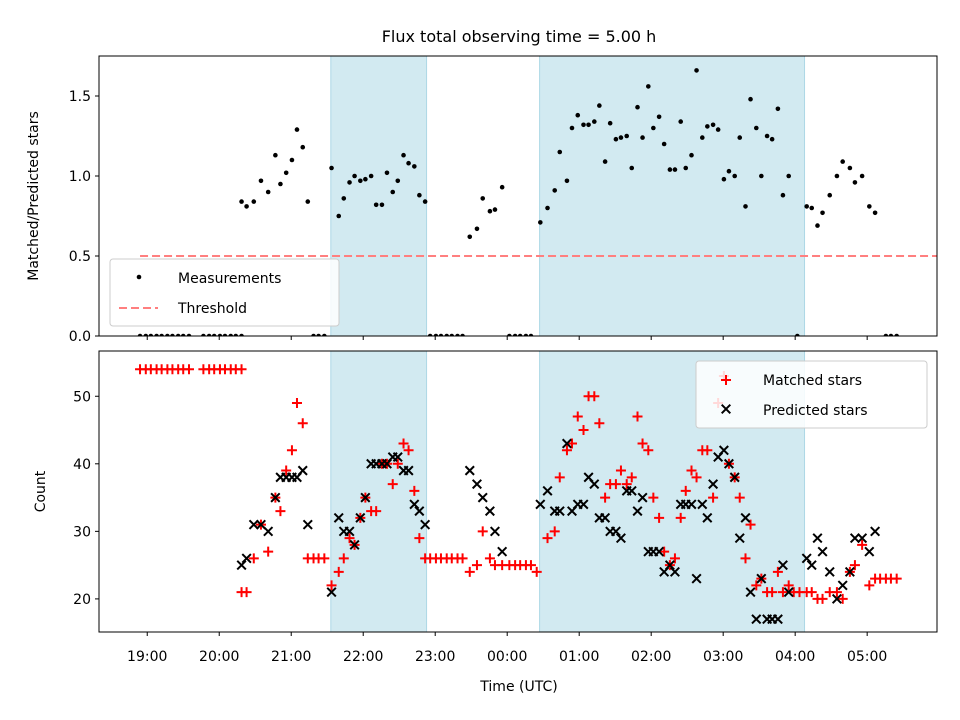 This screenshot has width=960, height=720. Describe the element at coordinates (726, 409) in the screenshot. I see `legend-predicted-marker` at that location.